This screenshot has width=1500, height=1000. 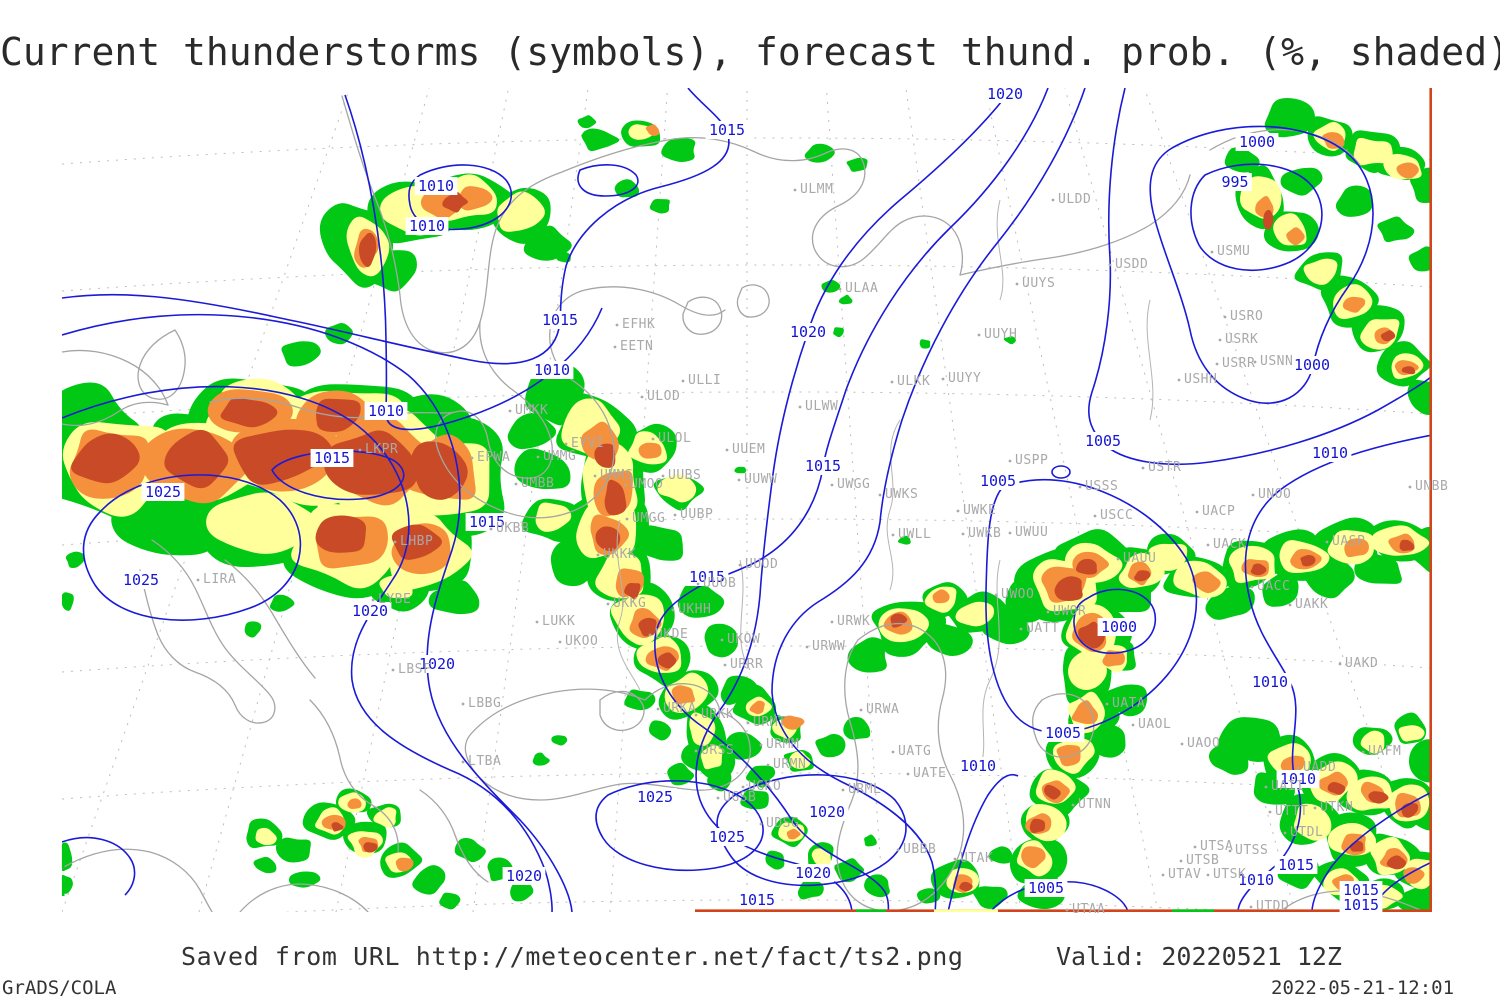 What do you see at coordinates (753, 301) in the screenshot?
I see `lake-onega` at bounding box center [753, 301].